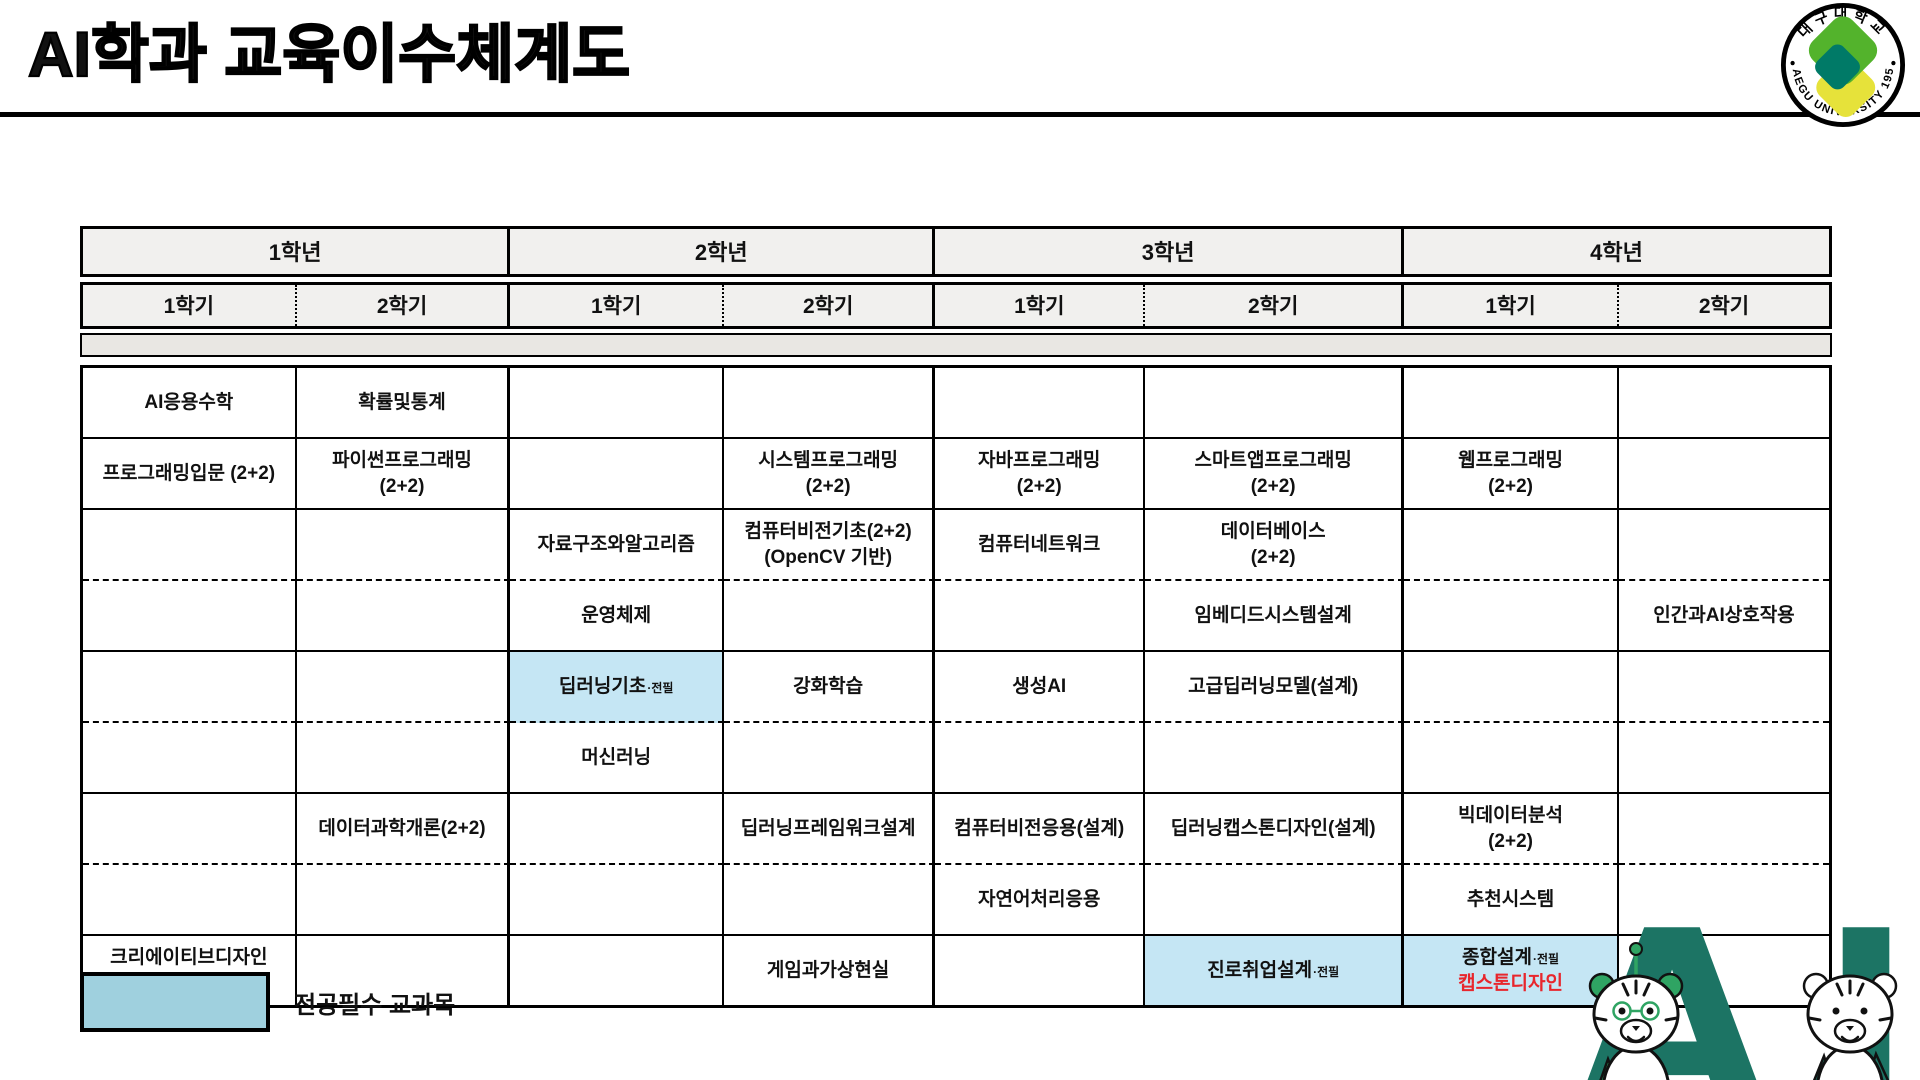 The width and height of the screenshot is (1920, 1080). I want to click on course-name: AI응용수학, so click(189, 402).